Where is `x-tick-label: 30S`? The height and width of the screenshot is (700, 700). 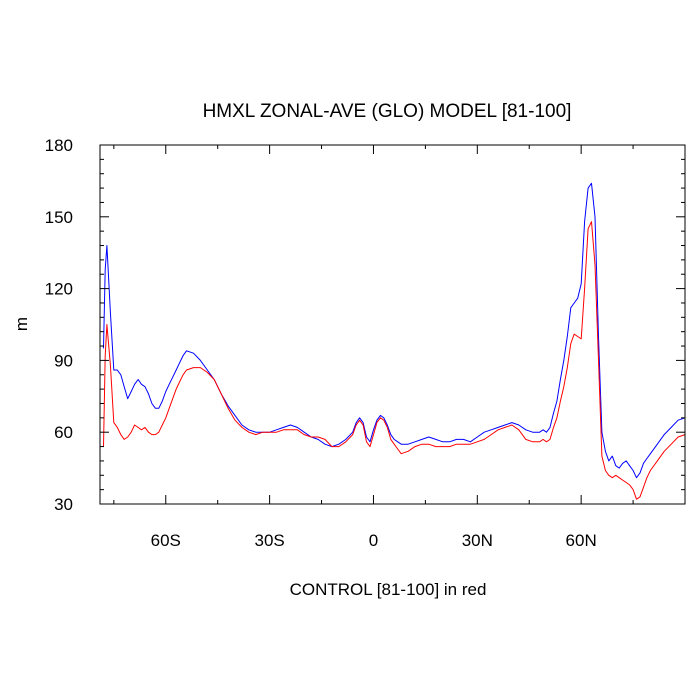 x-tick-label: 30S is located at coordinates (269, 540).